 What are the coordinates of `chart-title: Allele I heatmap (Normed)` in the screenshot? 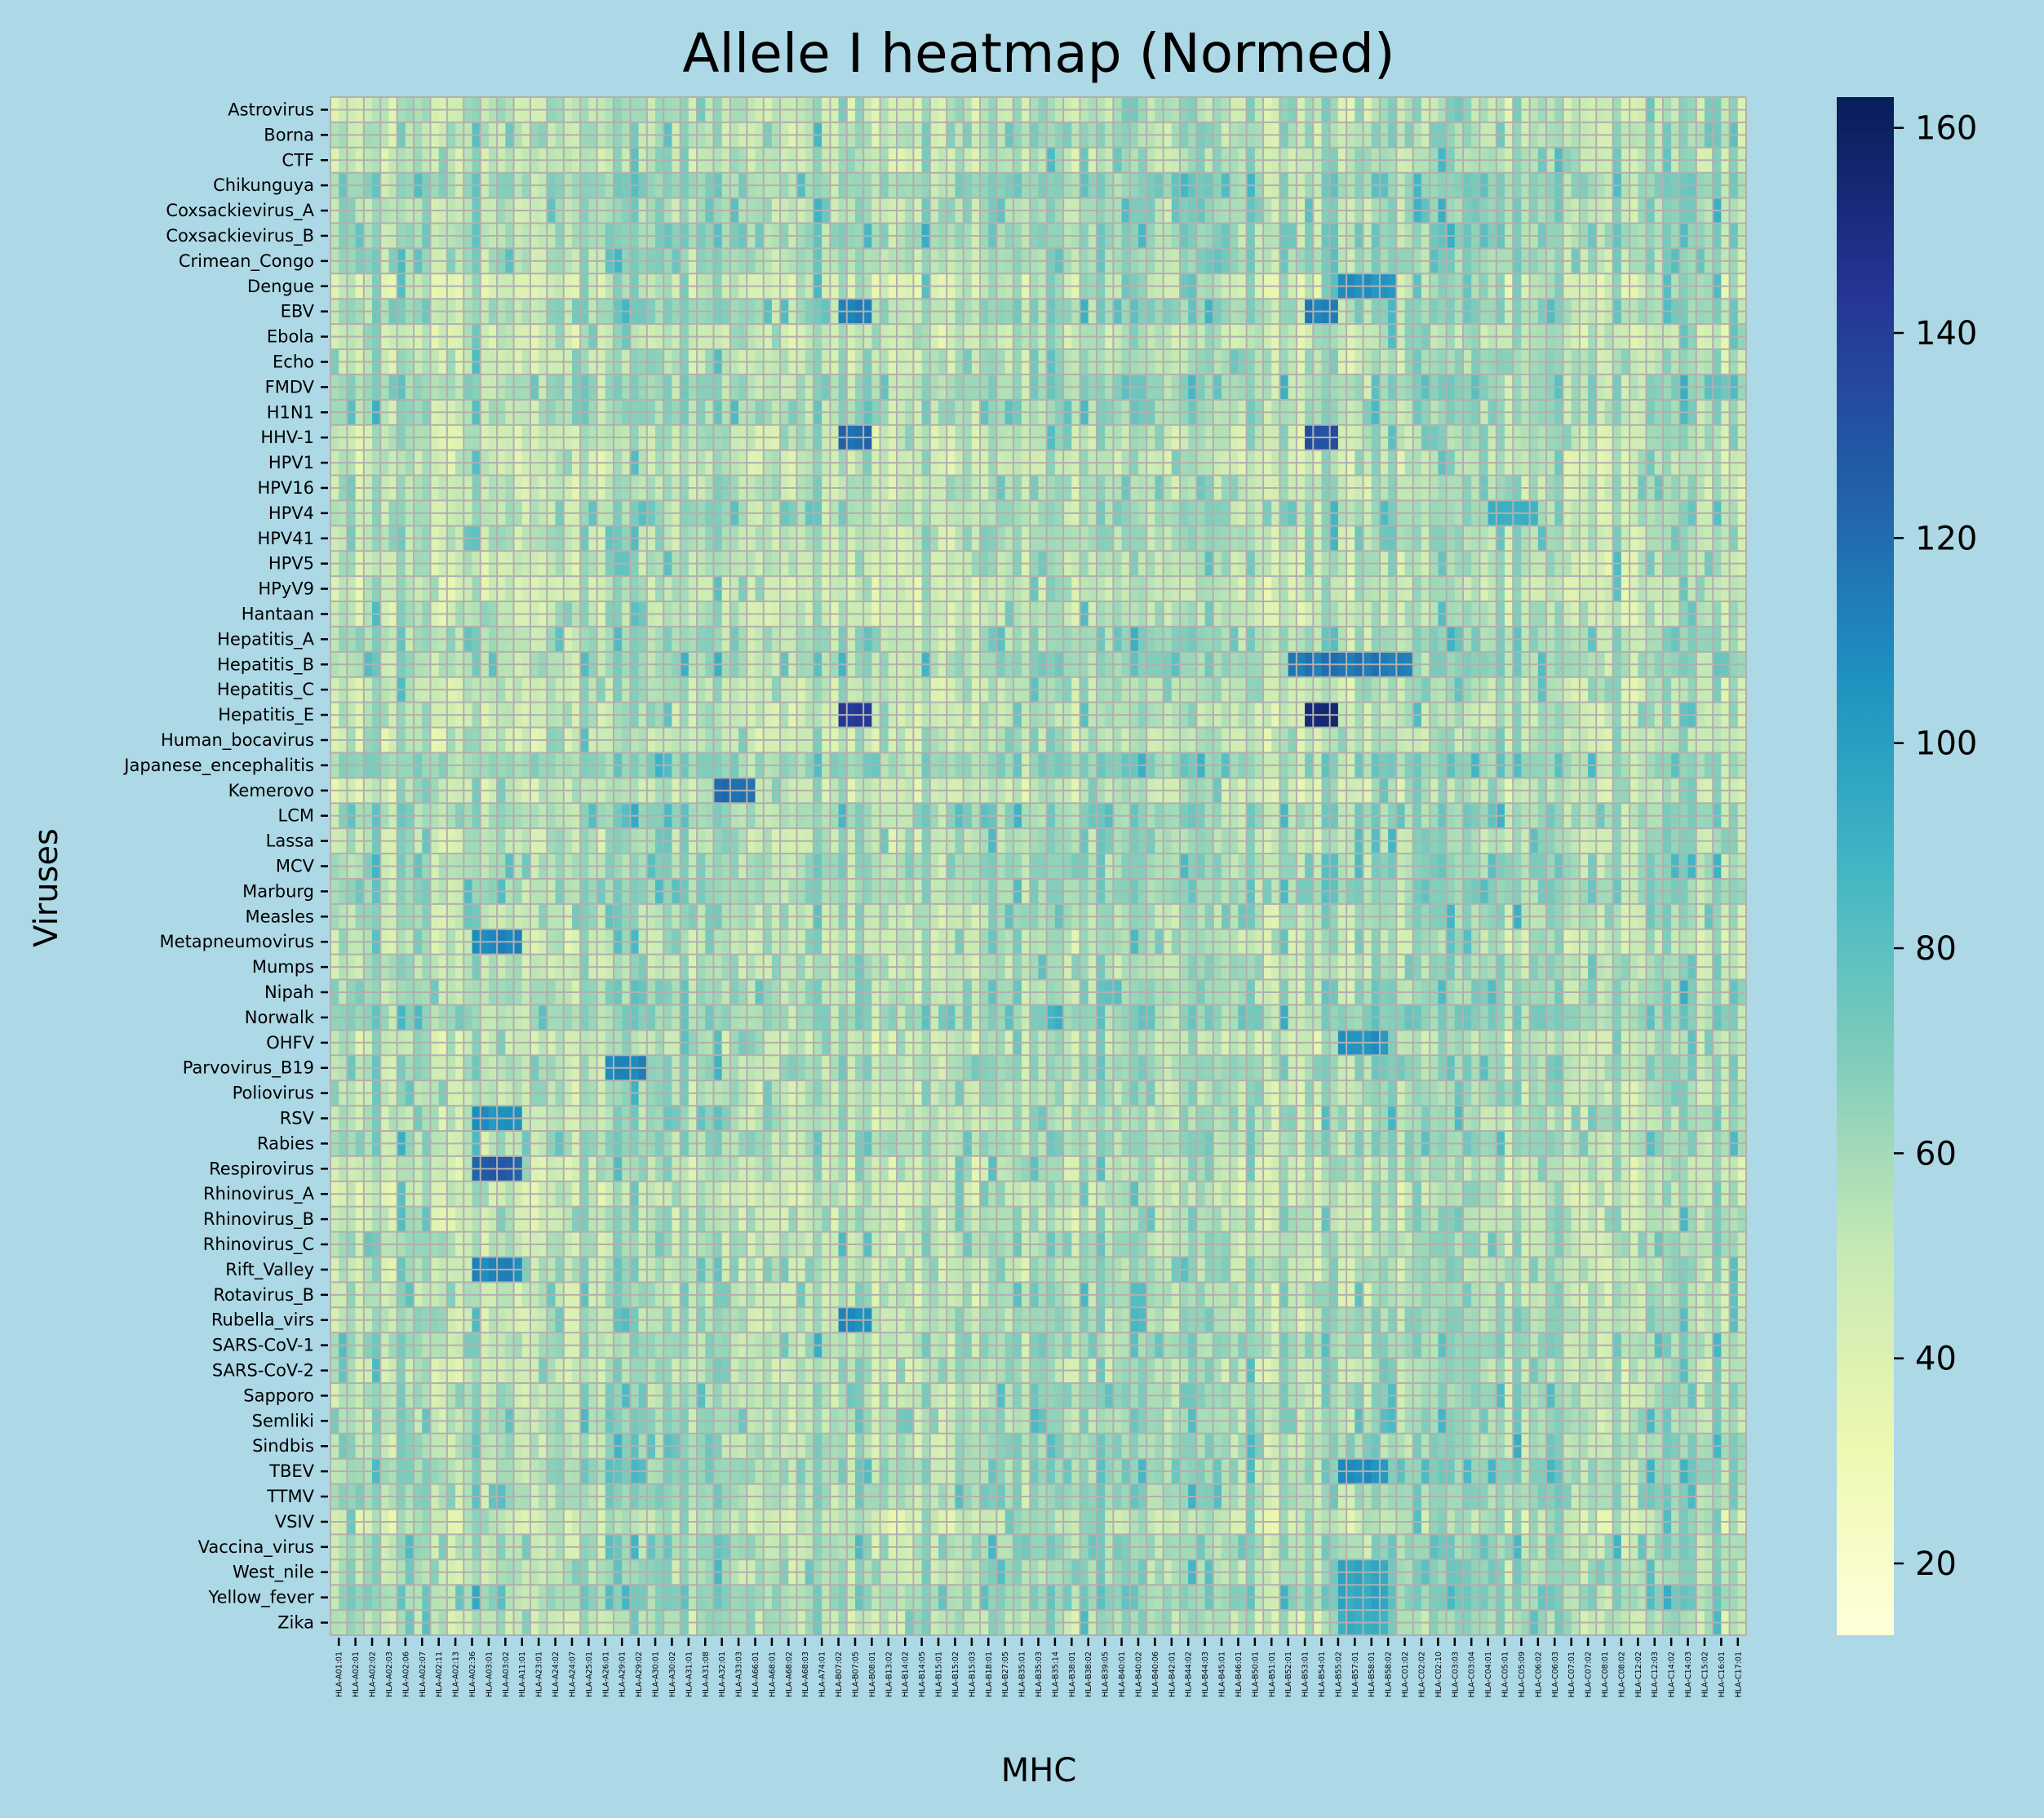 It's located at (1038, 54).